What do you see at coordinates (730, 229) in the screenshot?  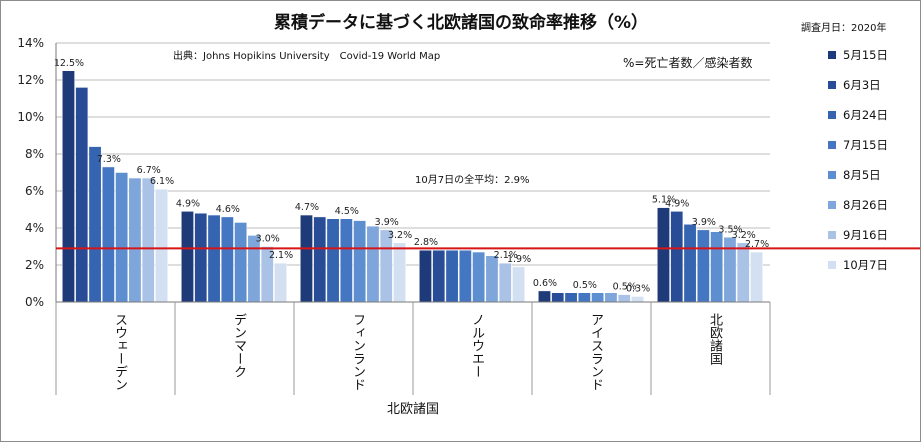 I see `data-label: 3.5%` at bounding box center [730, 229].